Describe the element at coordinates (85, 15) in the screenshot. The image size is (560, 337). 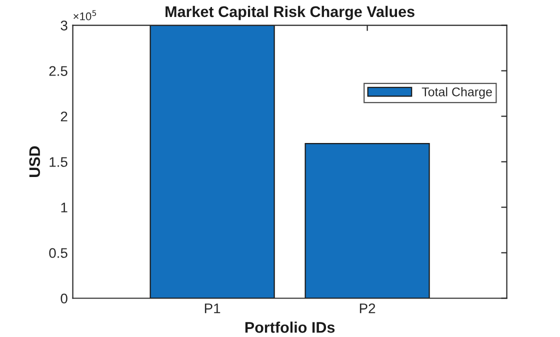
I see `text: ×10$^{5}$` at that location.